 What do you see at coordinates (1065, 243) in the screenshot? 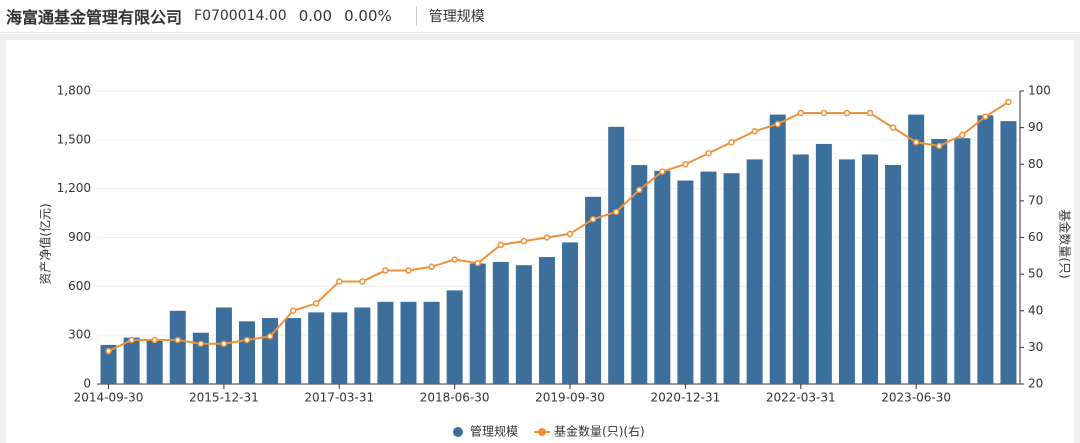
I see `y2-axis-title: 基金数量(只)` at bounding box center [1065, 243].